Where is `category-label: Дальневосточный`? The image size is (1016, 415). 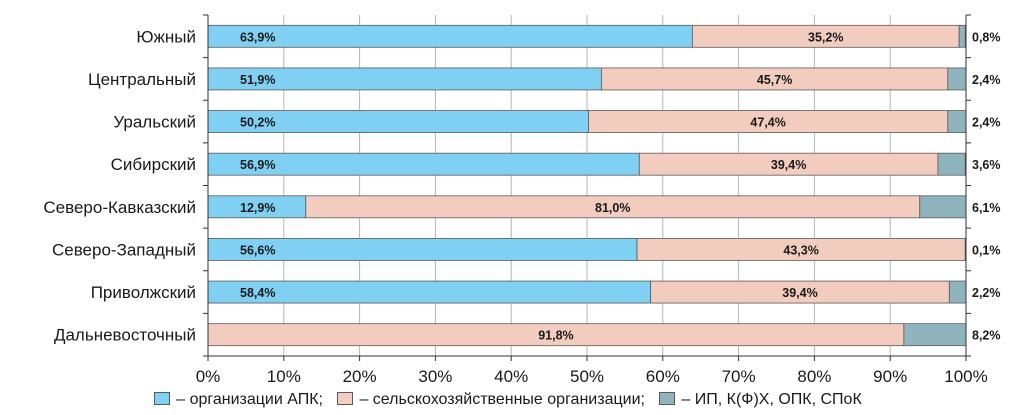 category-label: Дальневосточный is located at coordinates (125, 335).